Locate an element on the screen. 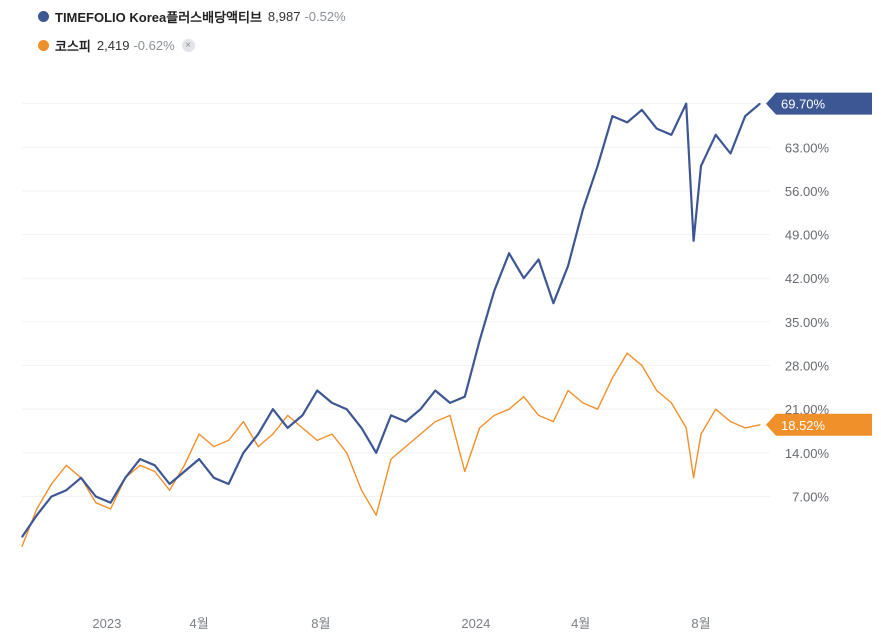 The image size is (881, 642). last-value-label: 18.52% is located at coordinates (803, 425).